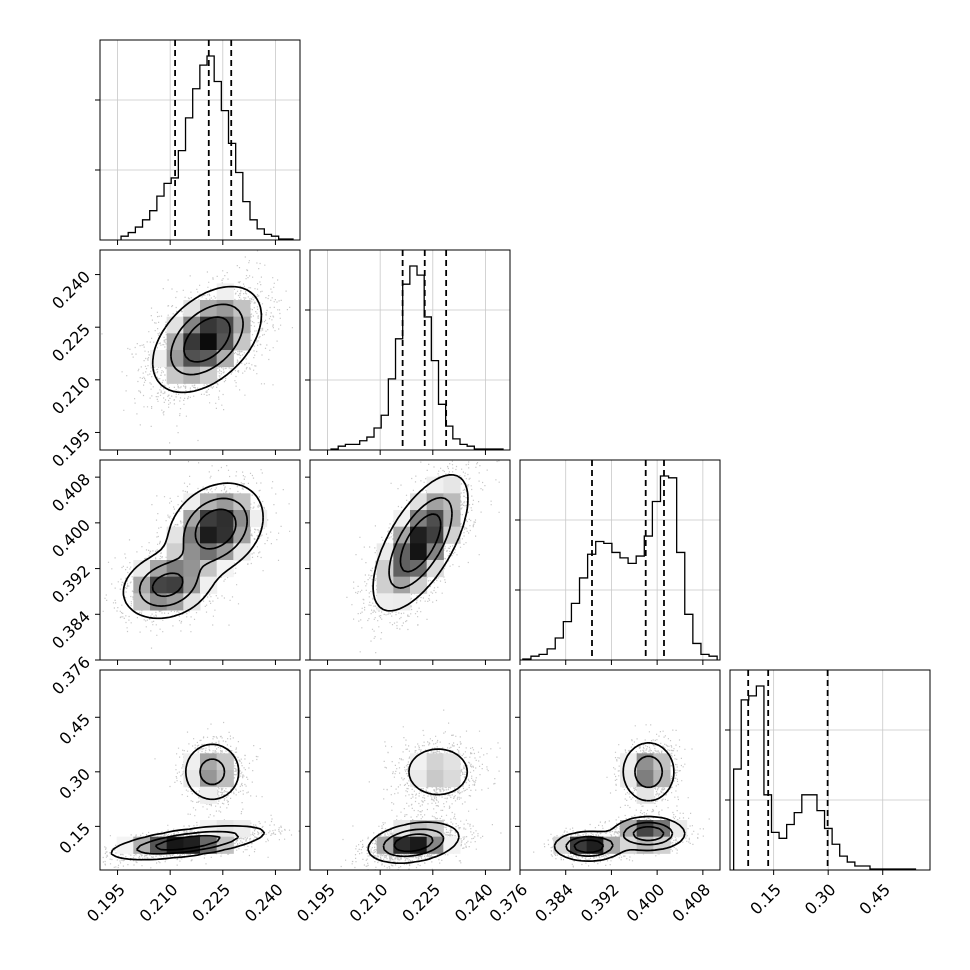  Describe the element at coordinates (74, 838) in the screenshot. I see `y-tick-label: 0.15` at that location.